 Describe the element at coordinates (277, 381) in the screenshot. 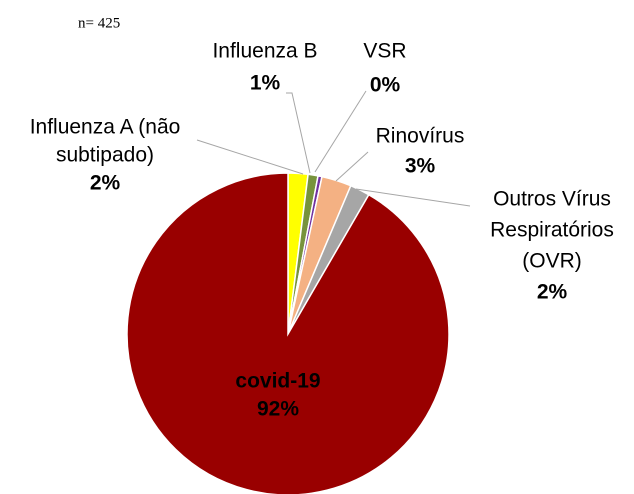

I see `category-label: covid-19` at that location.